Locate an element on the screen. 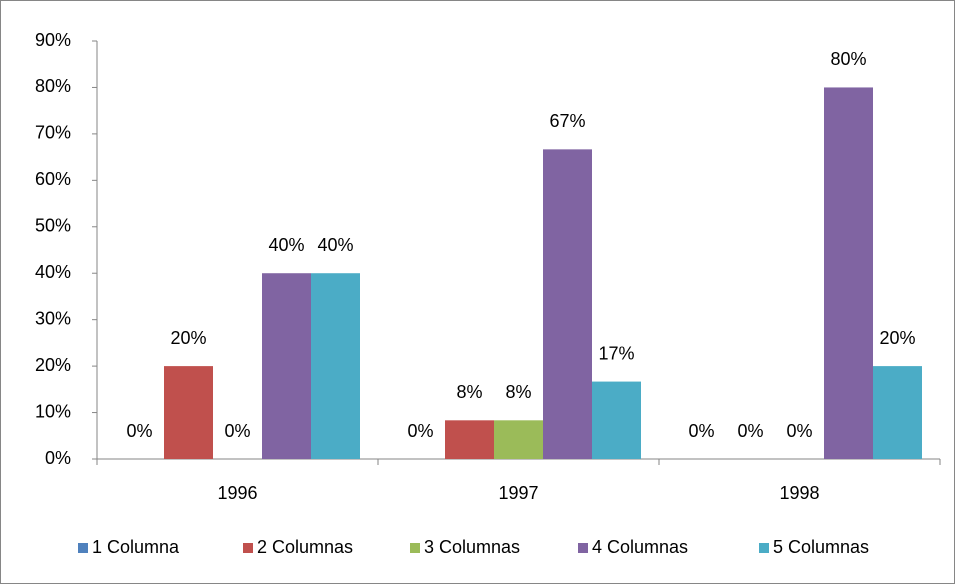 The height and width of the screenshot is (584, 955). data-label: 67% is located at coordinates (567, 121).